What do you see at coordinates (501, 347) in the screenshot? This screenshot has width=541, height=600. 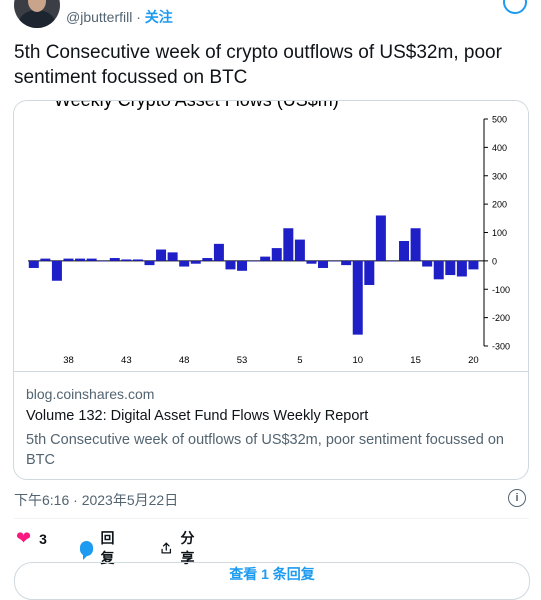 I see `y-tick-label--300: -300` at bounding box center [501, 347].